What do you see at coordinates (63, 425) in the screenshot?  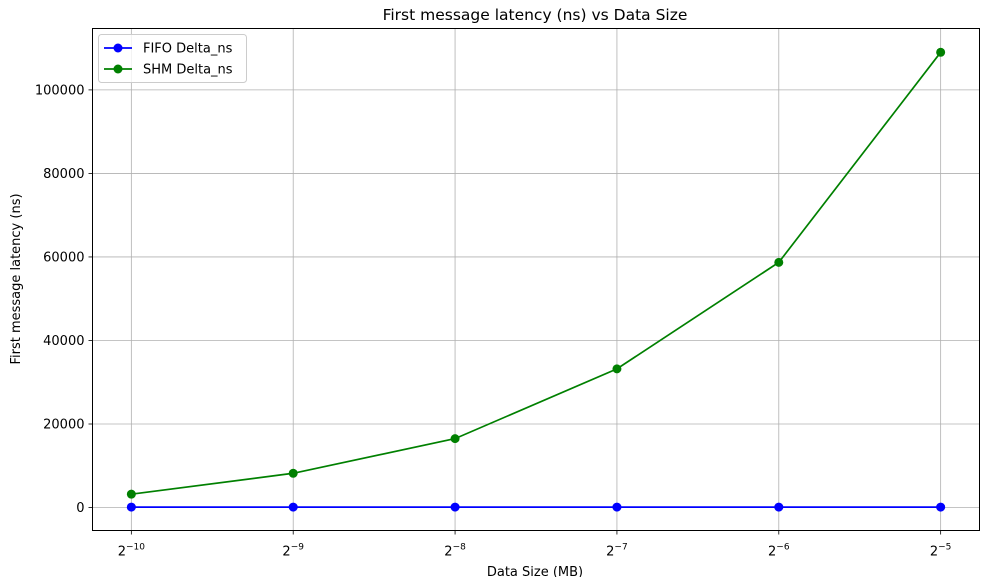 I see `y-tick-label: 20000` at bounding box center [63, 425].